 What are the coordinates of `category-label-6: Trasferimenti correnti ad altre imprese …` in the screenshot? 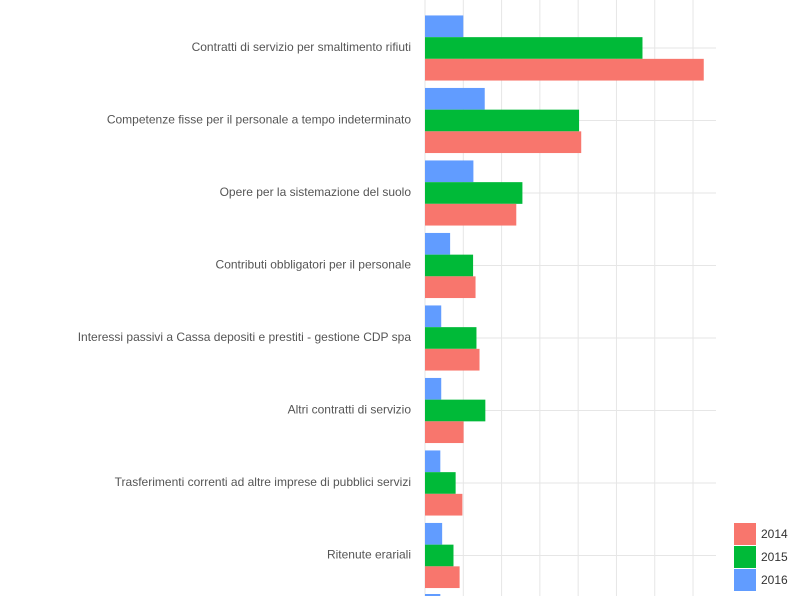 It's located at (263, 482).